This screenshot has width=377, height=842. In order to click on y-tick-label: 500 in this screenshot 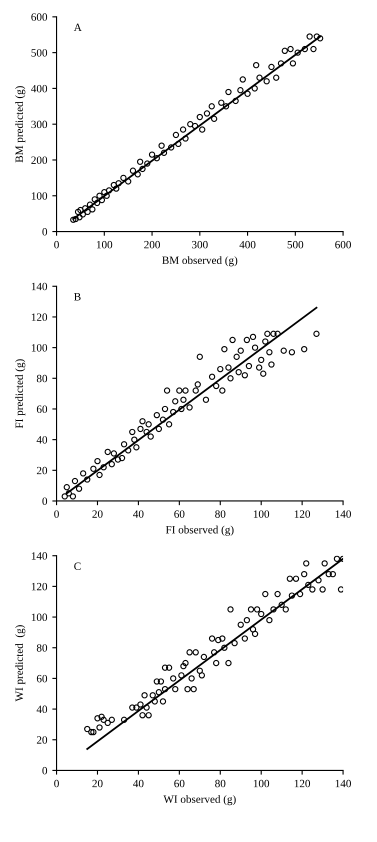, I will do `click(40, 53)`.